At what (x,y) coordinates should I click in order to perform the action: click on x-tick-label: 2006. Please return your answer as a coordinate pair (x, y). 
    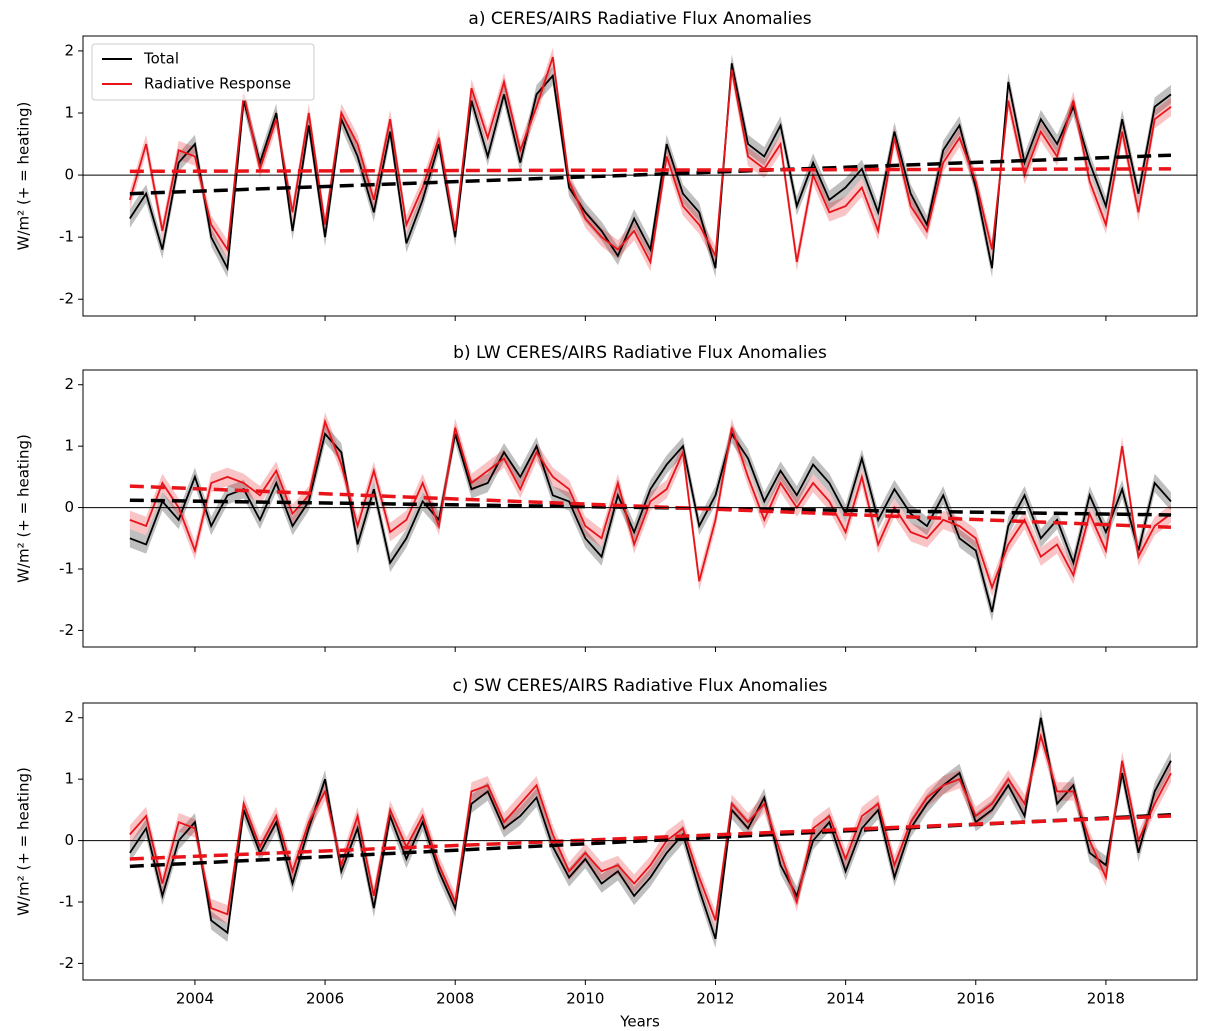
    Looking at the image, I should click on (325, 999).